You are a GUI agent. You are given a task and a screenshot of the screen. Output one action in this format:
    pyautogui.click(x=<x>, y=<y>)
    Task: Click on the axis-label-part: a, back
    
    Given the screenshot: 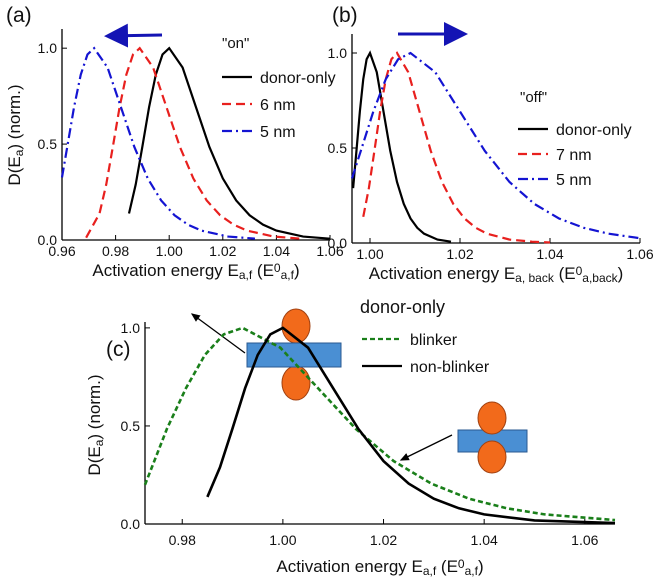 What is the action you would take?
    pyautogui.click(x=535, y=278)
    